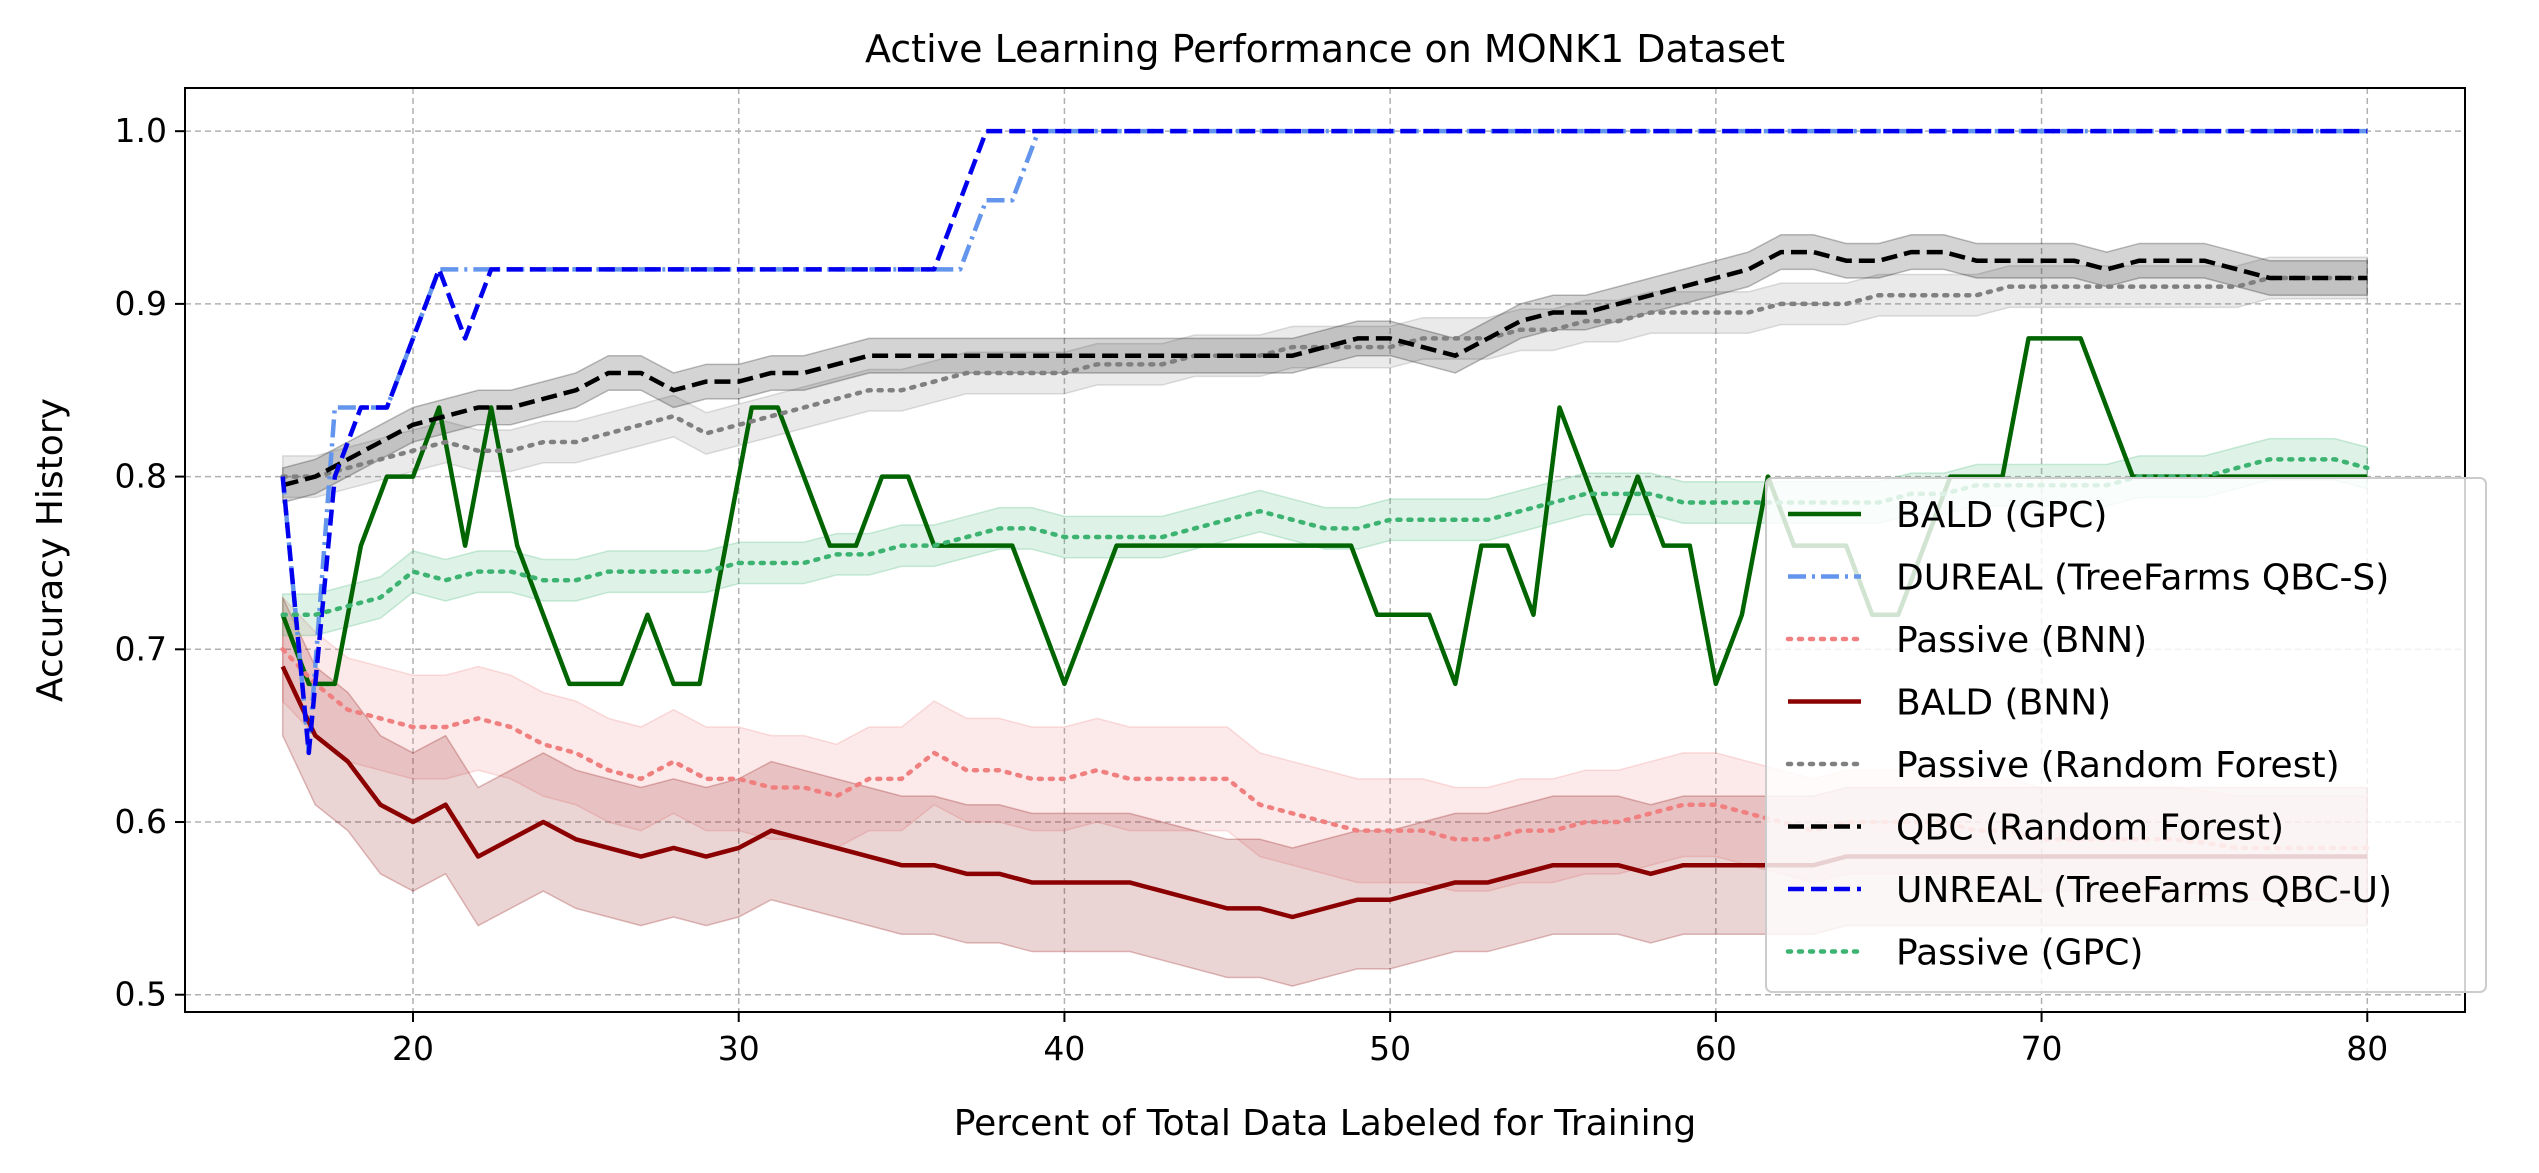 The width and height of the screenshot is (2539, 1173). Describe the element at coordinates (2001, 515) in the screenshot. I see `legend-label: BALD (GPC)` at that location.